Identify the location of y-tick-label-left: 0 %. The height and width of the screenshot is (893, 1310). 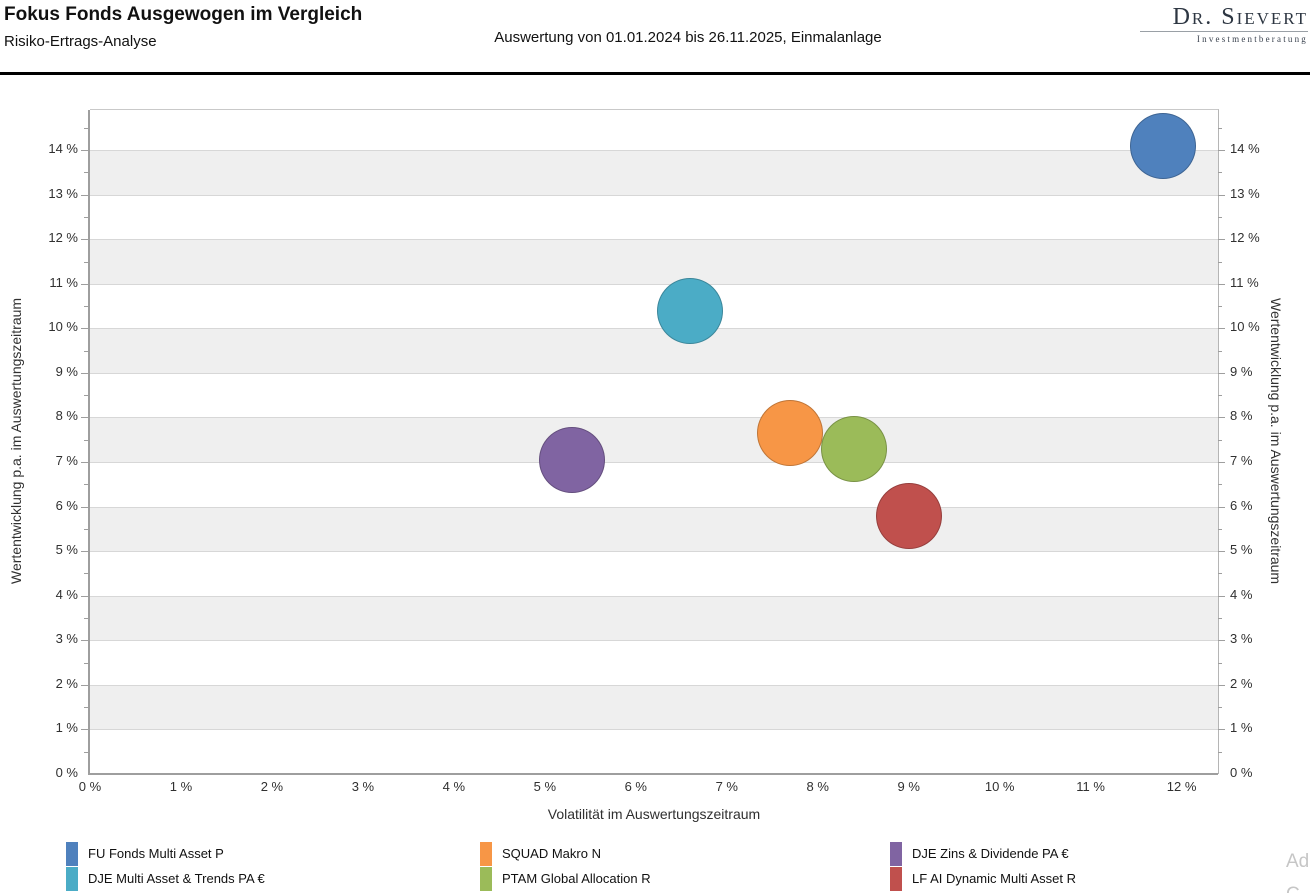
(66, 772).